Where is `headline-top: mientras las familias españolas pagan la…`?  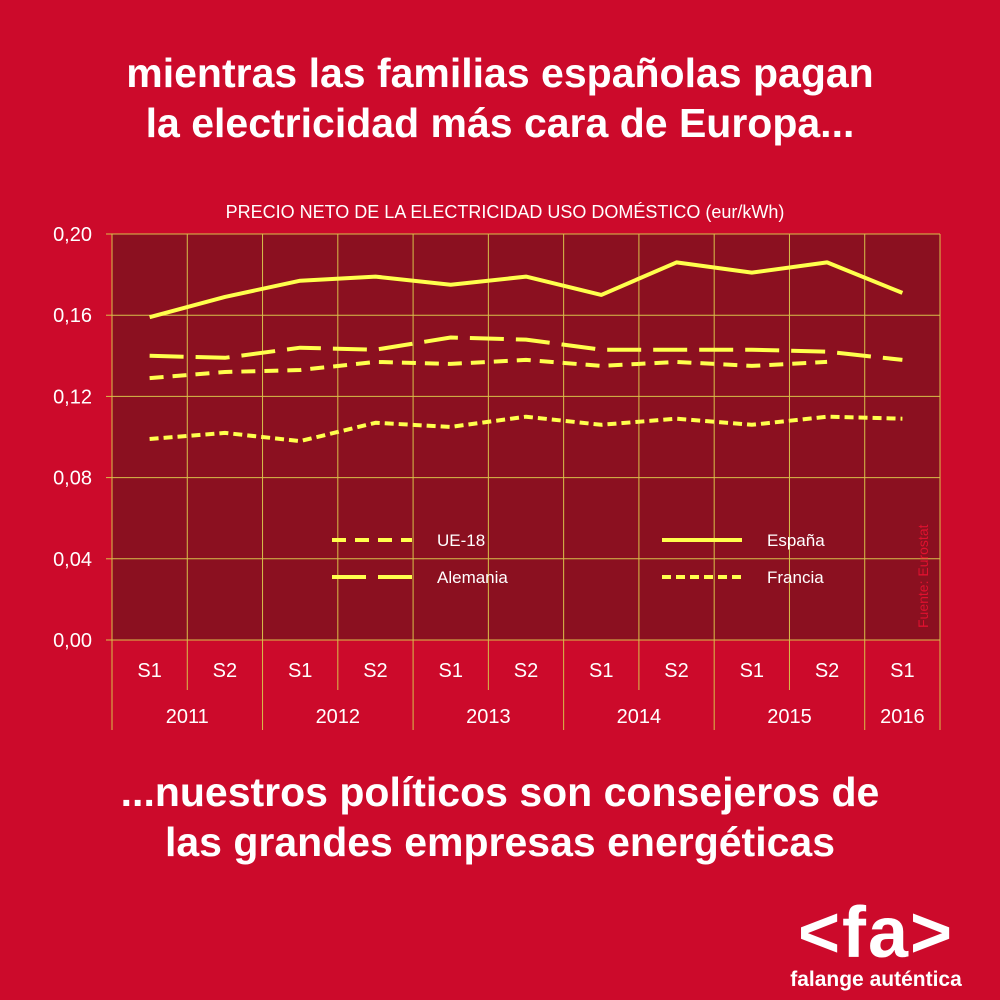 headline-top: mientras las familias españolas pagan la… is located at coordinates (500, 98).